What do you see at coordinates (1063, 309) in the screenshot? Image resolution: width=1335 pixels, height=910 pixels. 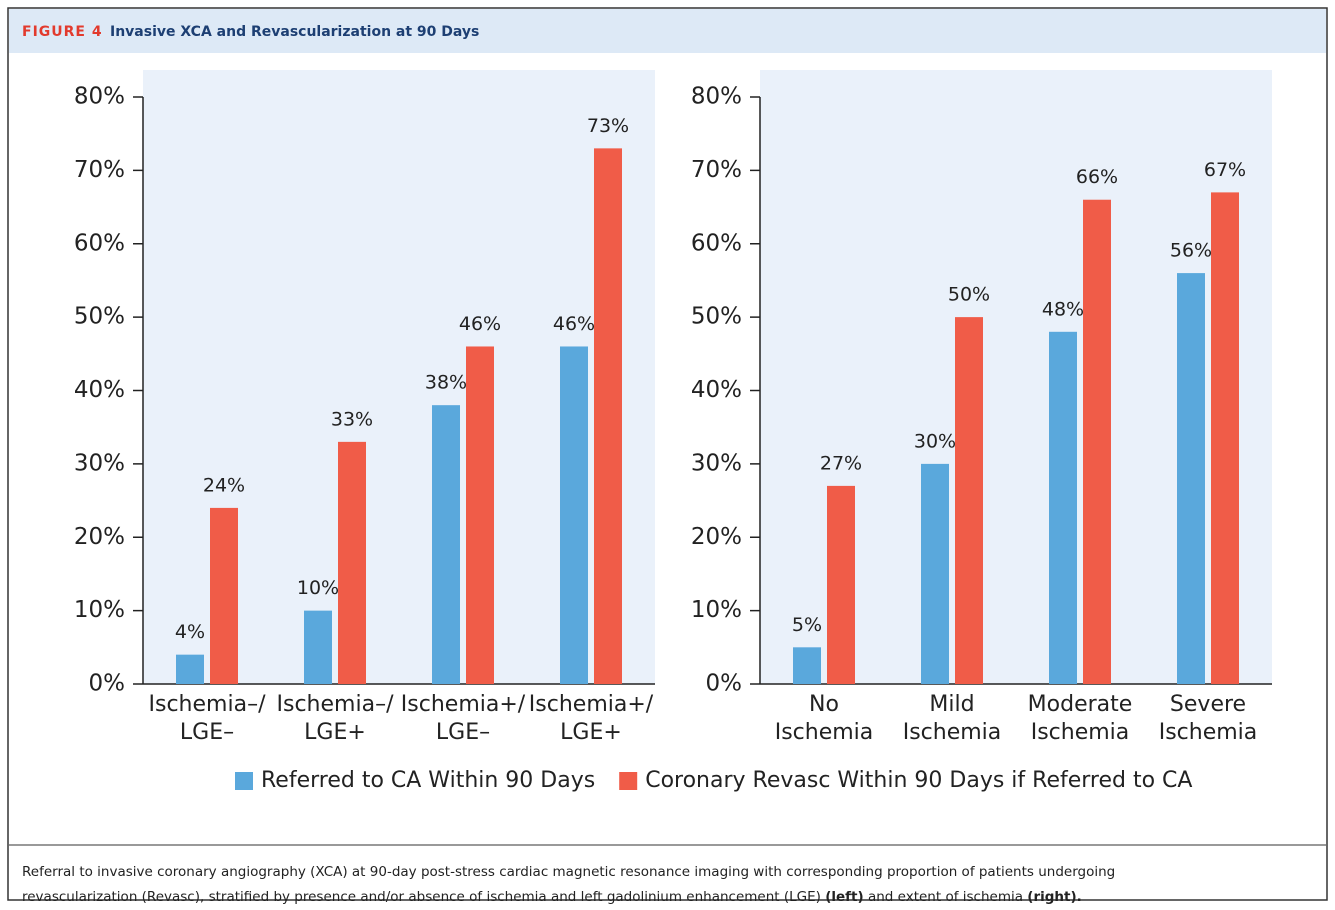 I see `value-label: 48%` at bounding box center [1063, 309].